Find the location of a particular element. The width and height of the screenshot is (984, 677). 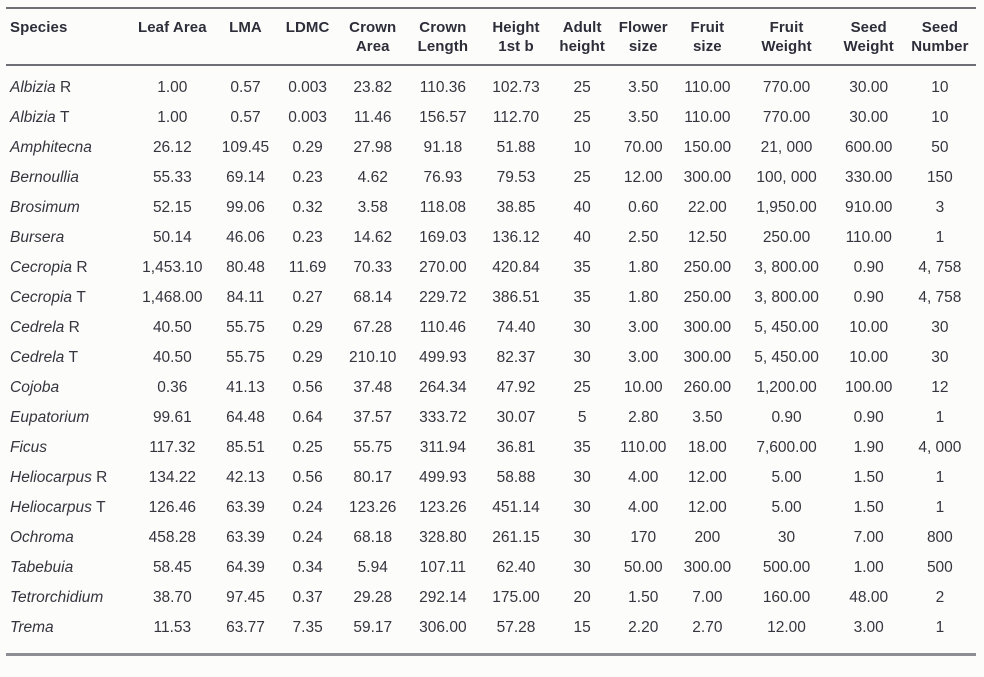

value-cell-crown_area: 59.17 is located at coordinates (373, 627).